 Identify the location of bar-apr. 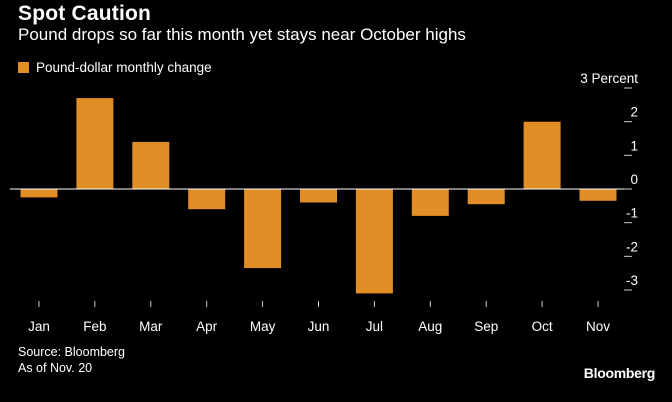
(207, 199).